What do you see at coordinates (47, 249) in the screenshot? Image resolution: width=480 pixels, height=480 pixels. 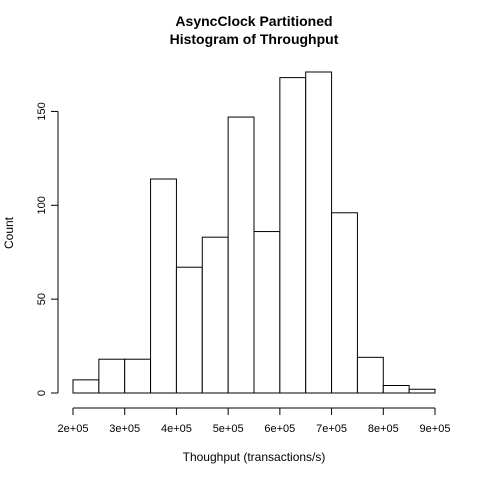 I see `y-axis: 0 50 100 150` at bounding box center [47, 249].